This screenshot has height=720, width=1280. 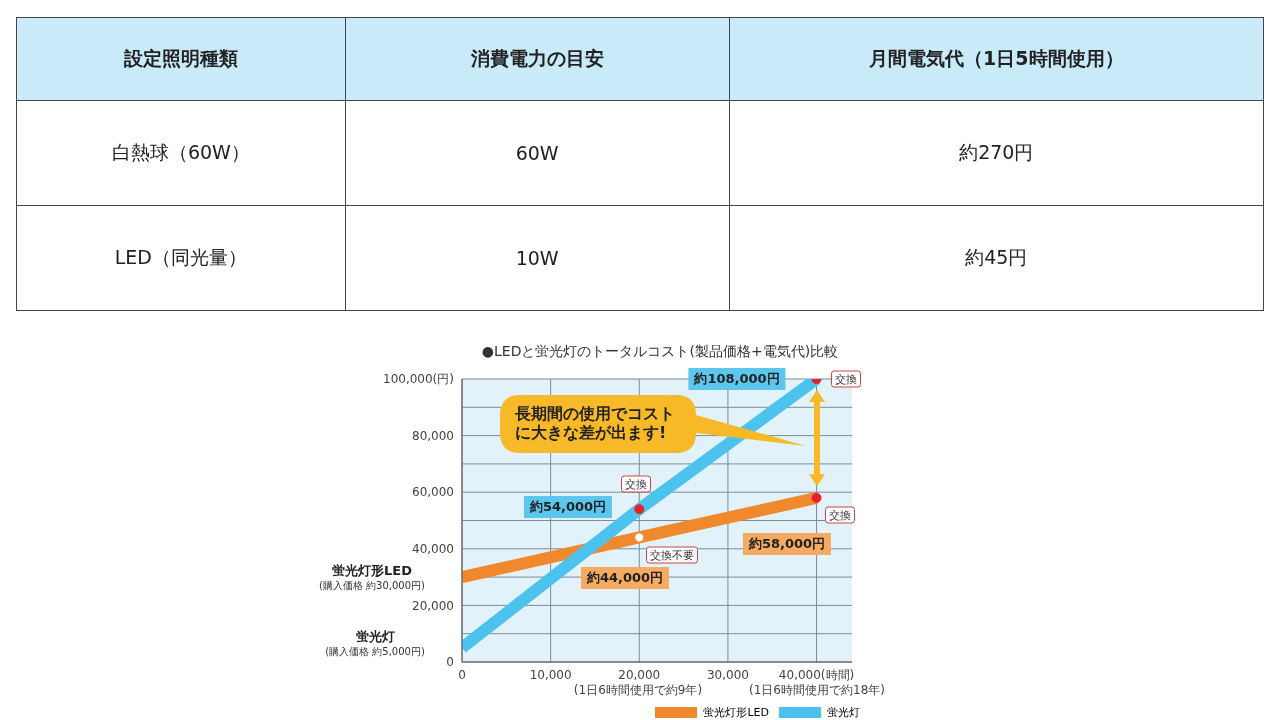 I want to click on annotation: 交換不要, so click(x=672, y=555).